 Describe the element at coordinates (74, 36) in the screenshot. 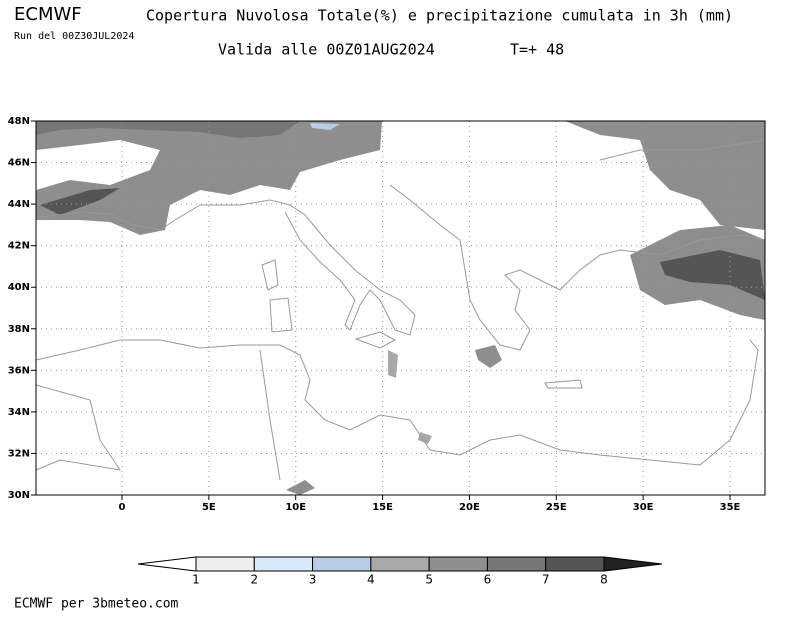

I see `run-label: Run del 00Z30JUL2024` at that location.